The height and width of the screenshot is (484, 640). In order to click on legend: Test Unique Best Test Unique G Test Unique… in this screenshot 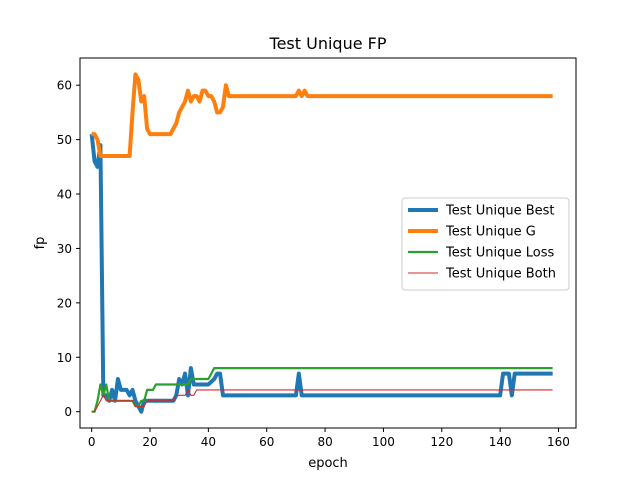, I will do `click(485, 244)`.